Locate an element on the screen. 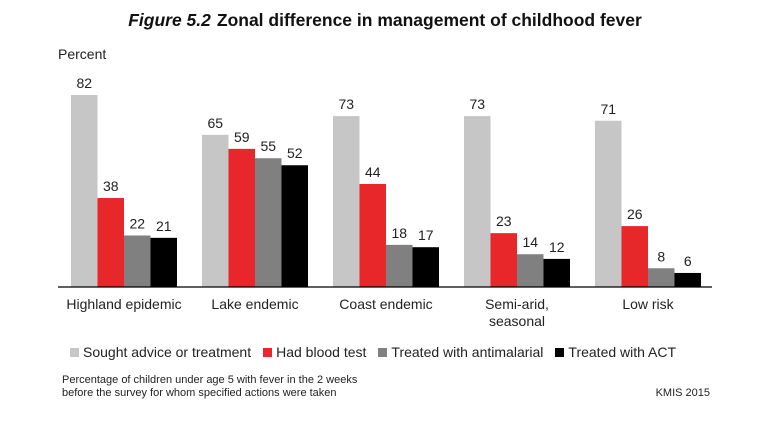 The image size is (770, 447). category-label-3: Coast endemic is located at coordinates (385, 304).